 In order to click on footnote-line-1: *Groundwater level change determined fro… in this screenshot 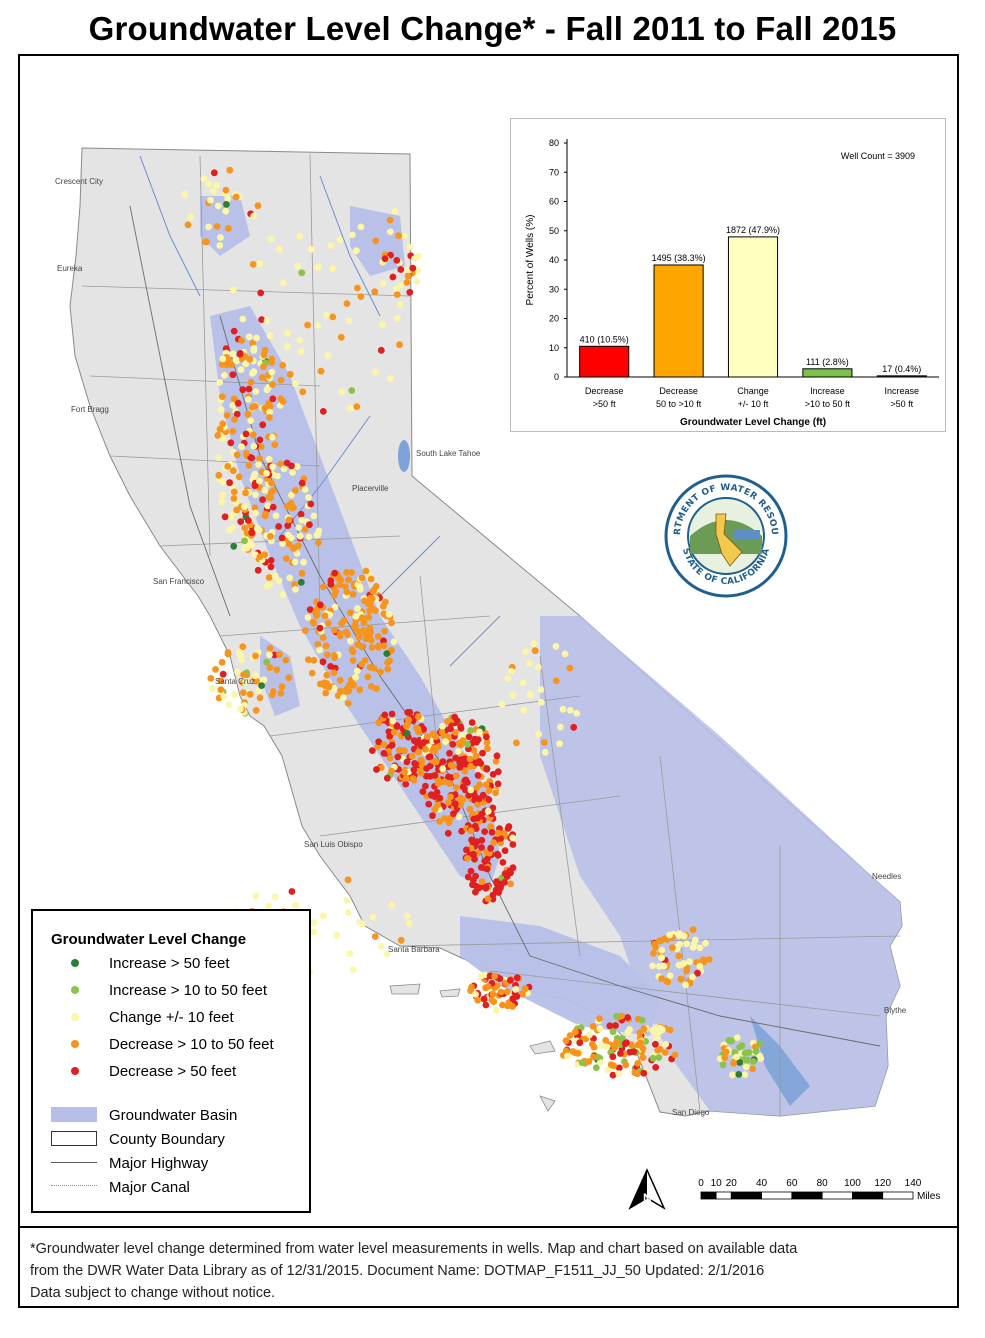, I will do `click(414, 1249)`.